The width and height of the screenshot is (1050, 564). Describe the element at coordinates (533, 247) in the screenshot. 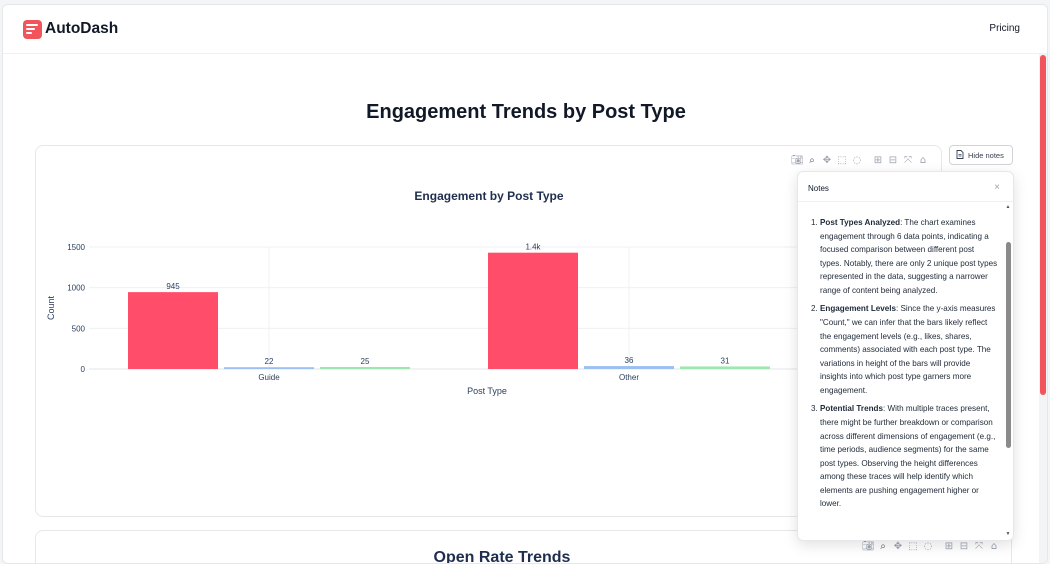

I see `bar-value-label: 1.4k` at that location.